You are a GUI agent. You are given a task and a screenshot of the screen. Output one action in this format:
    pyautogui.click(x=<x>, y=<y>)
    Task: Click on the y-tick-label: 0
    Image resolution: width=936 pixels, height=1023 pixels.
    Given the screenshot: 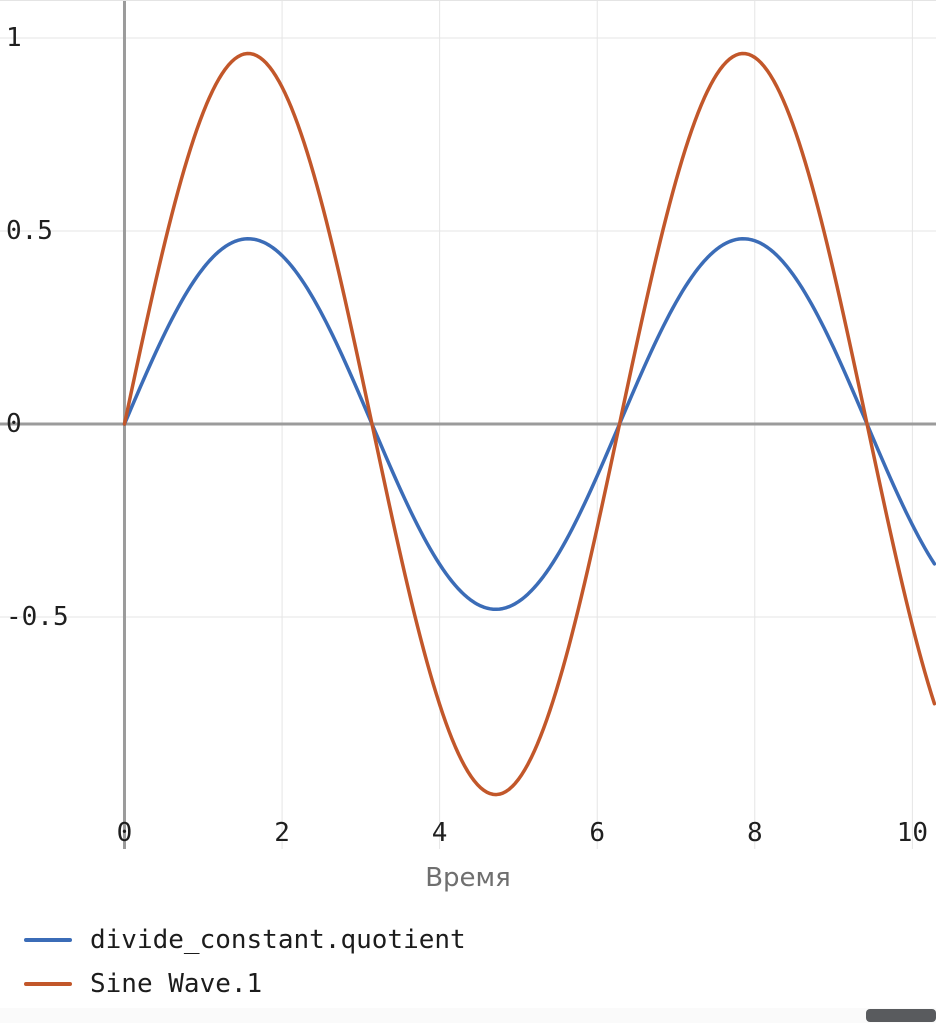 What is the action you would take?
    pyautogui.click(x=14, y=424)
    